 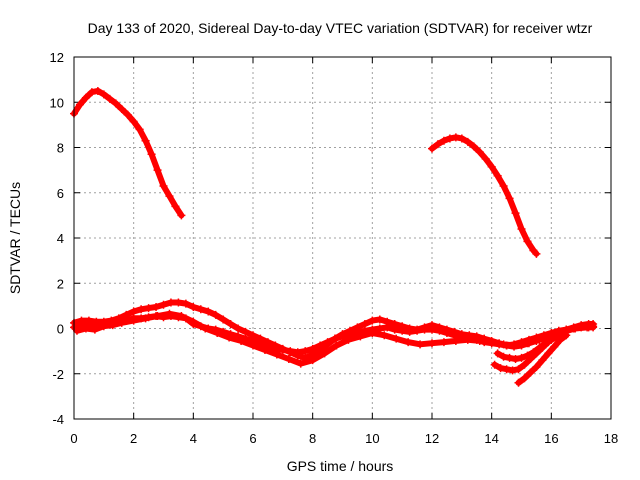 I want to click on y-tick-label: 10, so click(x=57, y=102).